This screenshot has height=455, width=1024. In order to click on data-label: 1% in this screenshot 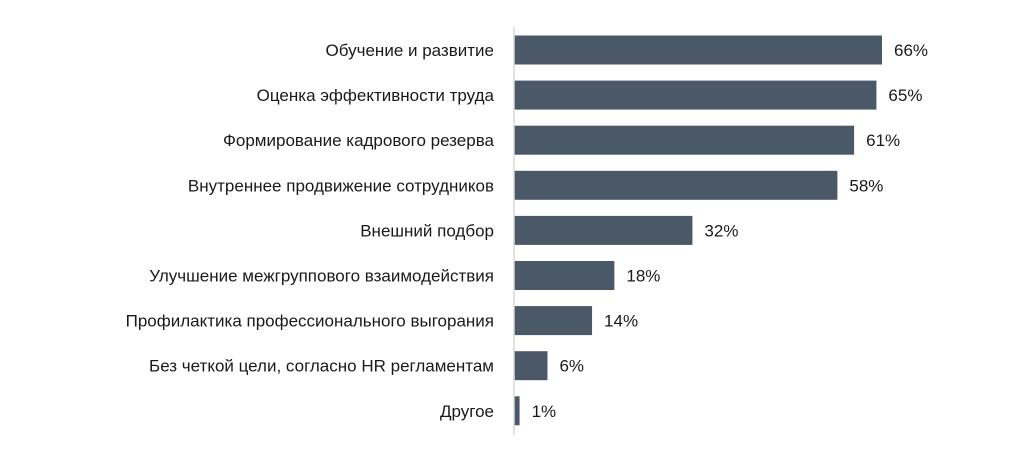, I will do `click(544, 411)`.